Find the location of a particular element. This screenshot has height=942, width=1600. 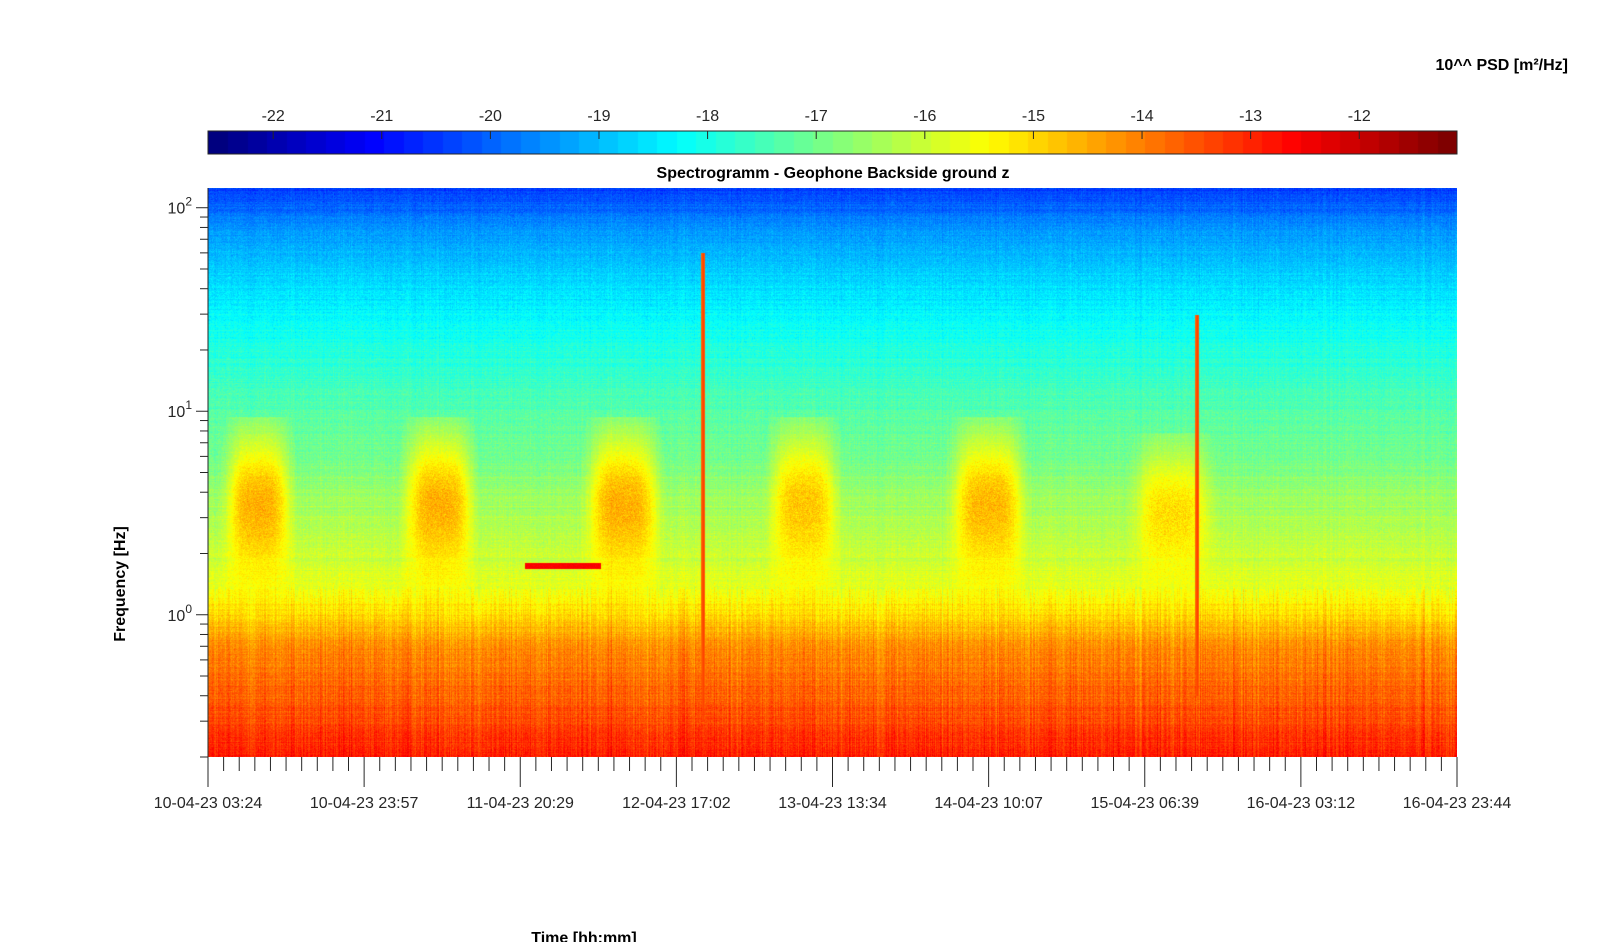

y-tick-label: 10⁰ is located at coordinates (180, 613).